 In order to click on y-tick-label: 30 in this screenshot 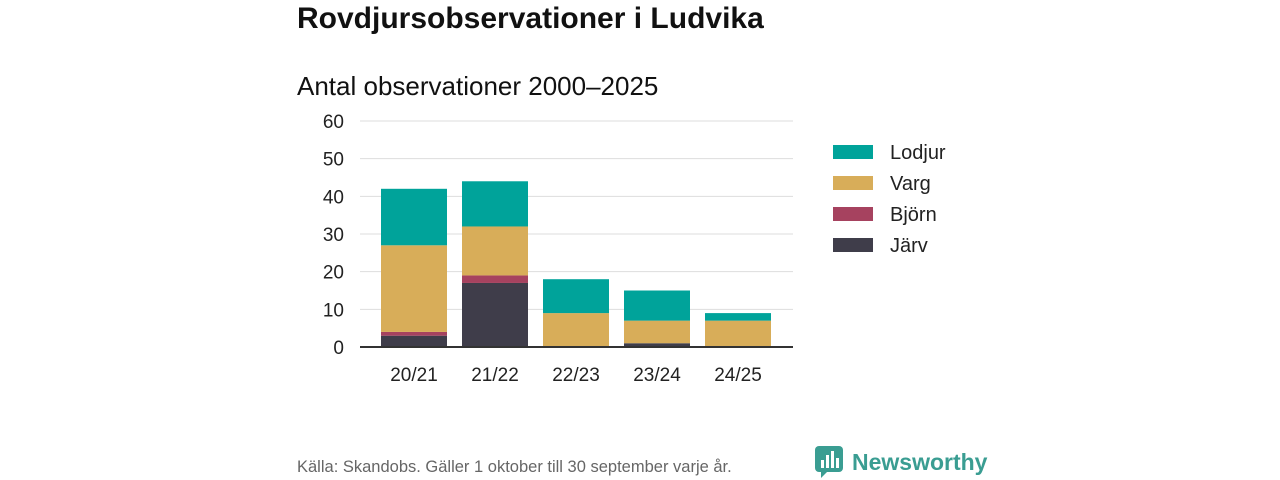, I will do `click(333, 235)`.